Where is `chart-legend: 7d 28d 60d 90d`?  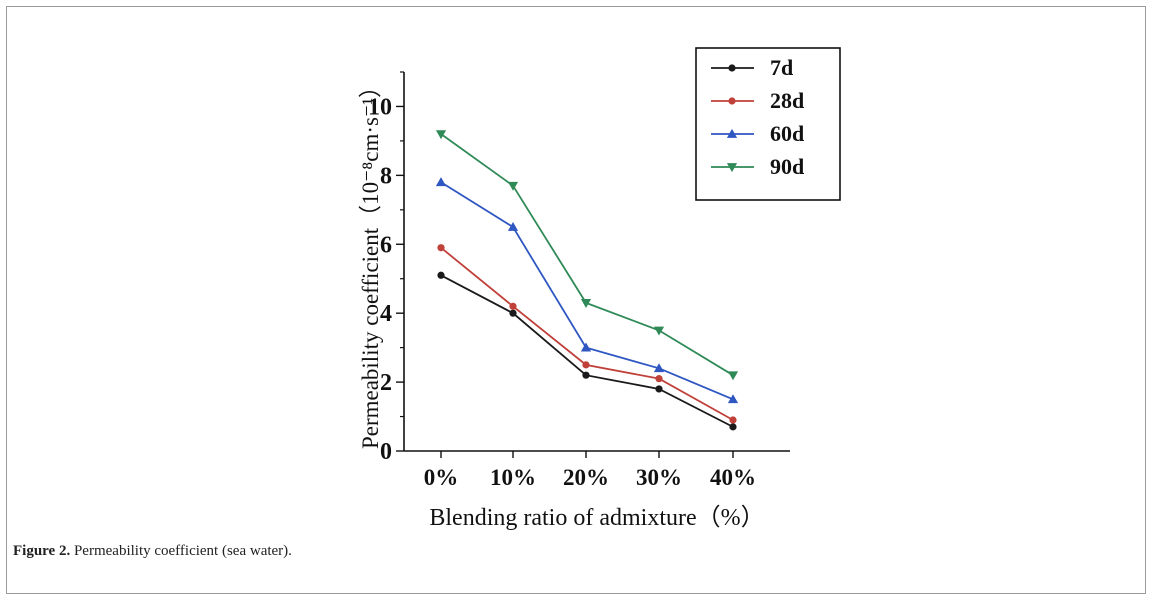
chart-legend: 7d 28d 60d 90d is located at coordinates (768, 124).